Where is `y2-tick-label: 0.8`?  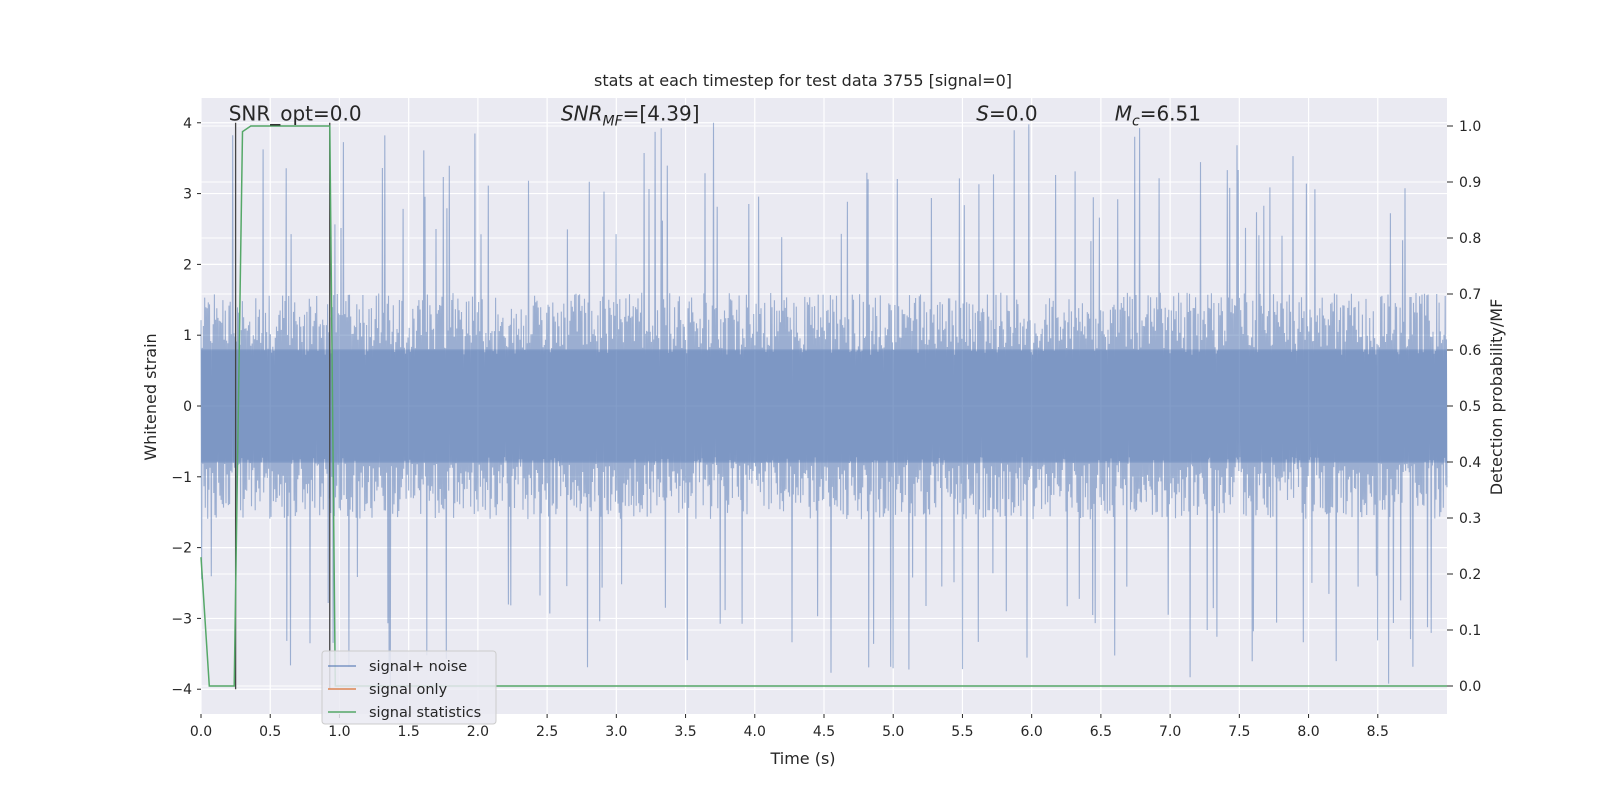
y2-tick-label: 0.8 is located at coordinates (1470, 239).